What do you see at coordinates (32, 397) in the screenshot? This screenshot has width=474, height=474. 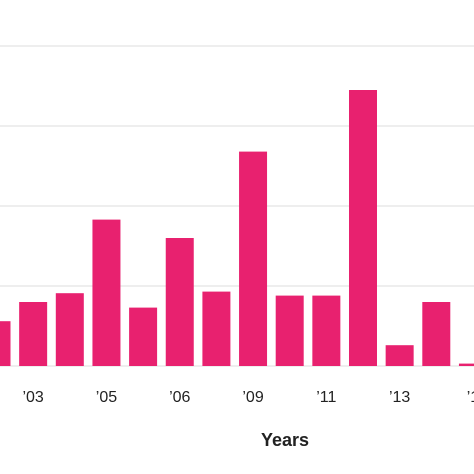 I see `x-tick-label: ’03` at bounding box center [32, 397].